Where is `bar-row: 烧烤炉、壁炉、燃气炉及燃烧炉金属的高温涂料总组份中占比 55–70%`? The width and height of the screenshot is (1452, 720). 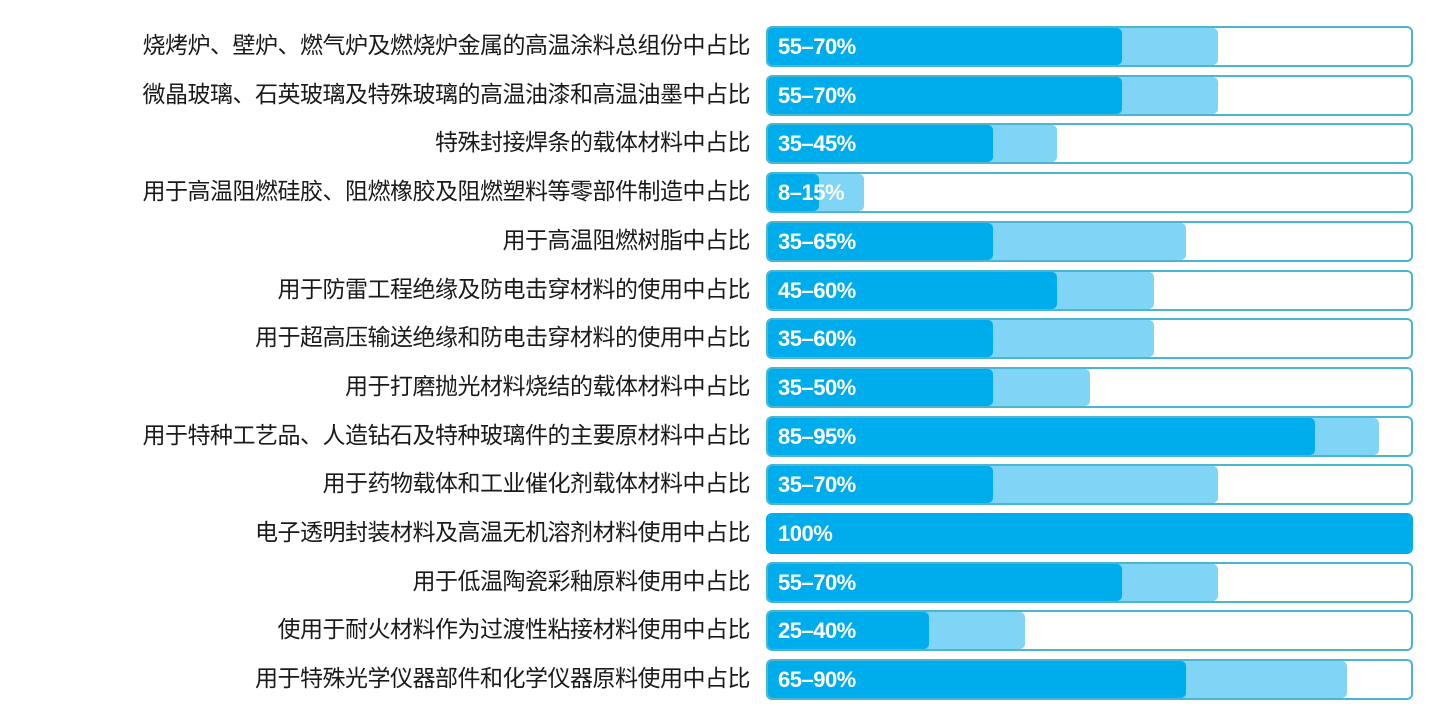 bar-row: 烧烤炉、壁炉、燃气炉及燃烧炉金属的高温涂料总组份中占比 55–70% is located at coordinates (726, 46).